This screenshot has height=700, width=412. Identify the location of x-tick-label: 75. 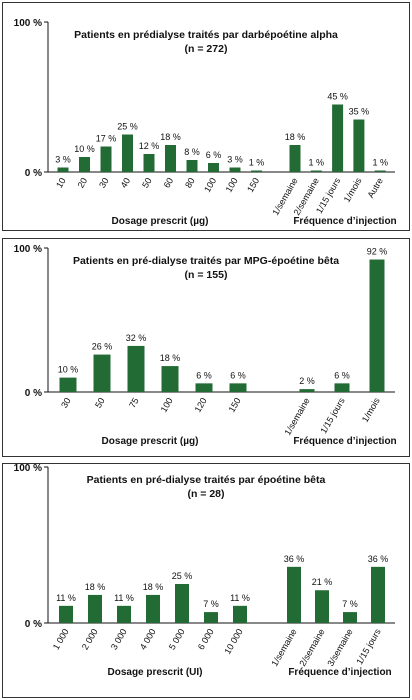
(134, 403).